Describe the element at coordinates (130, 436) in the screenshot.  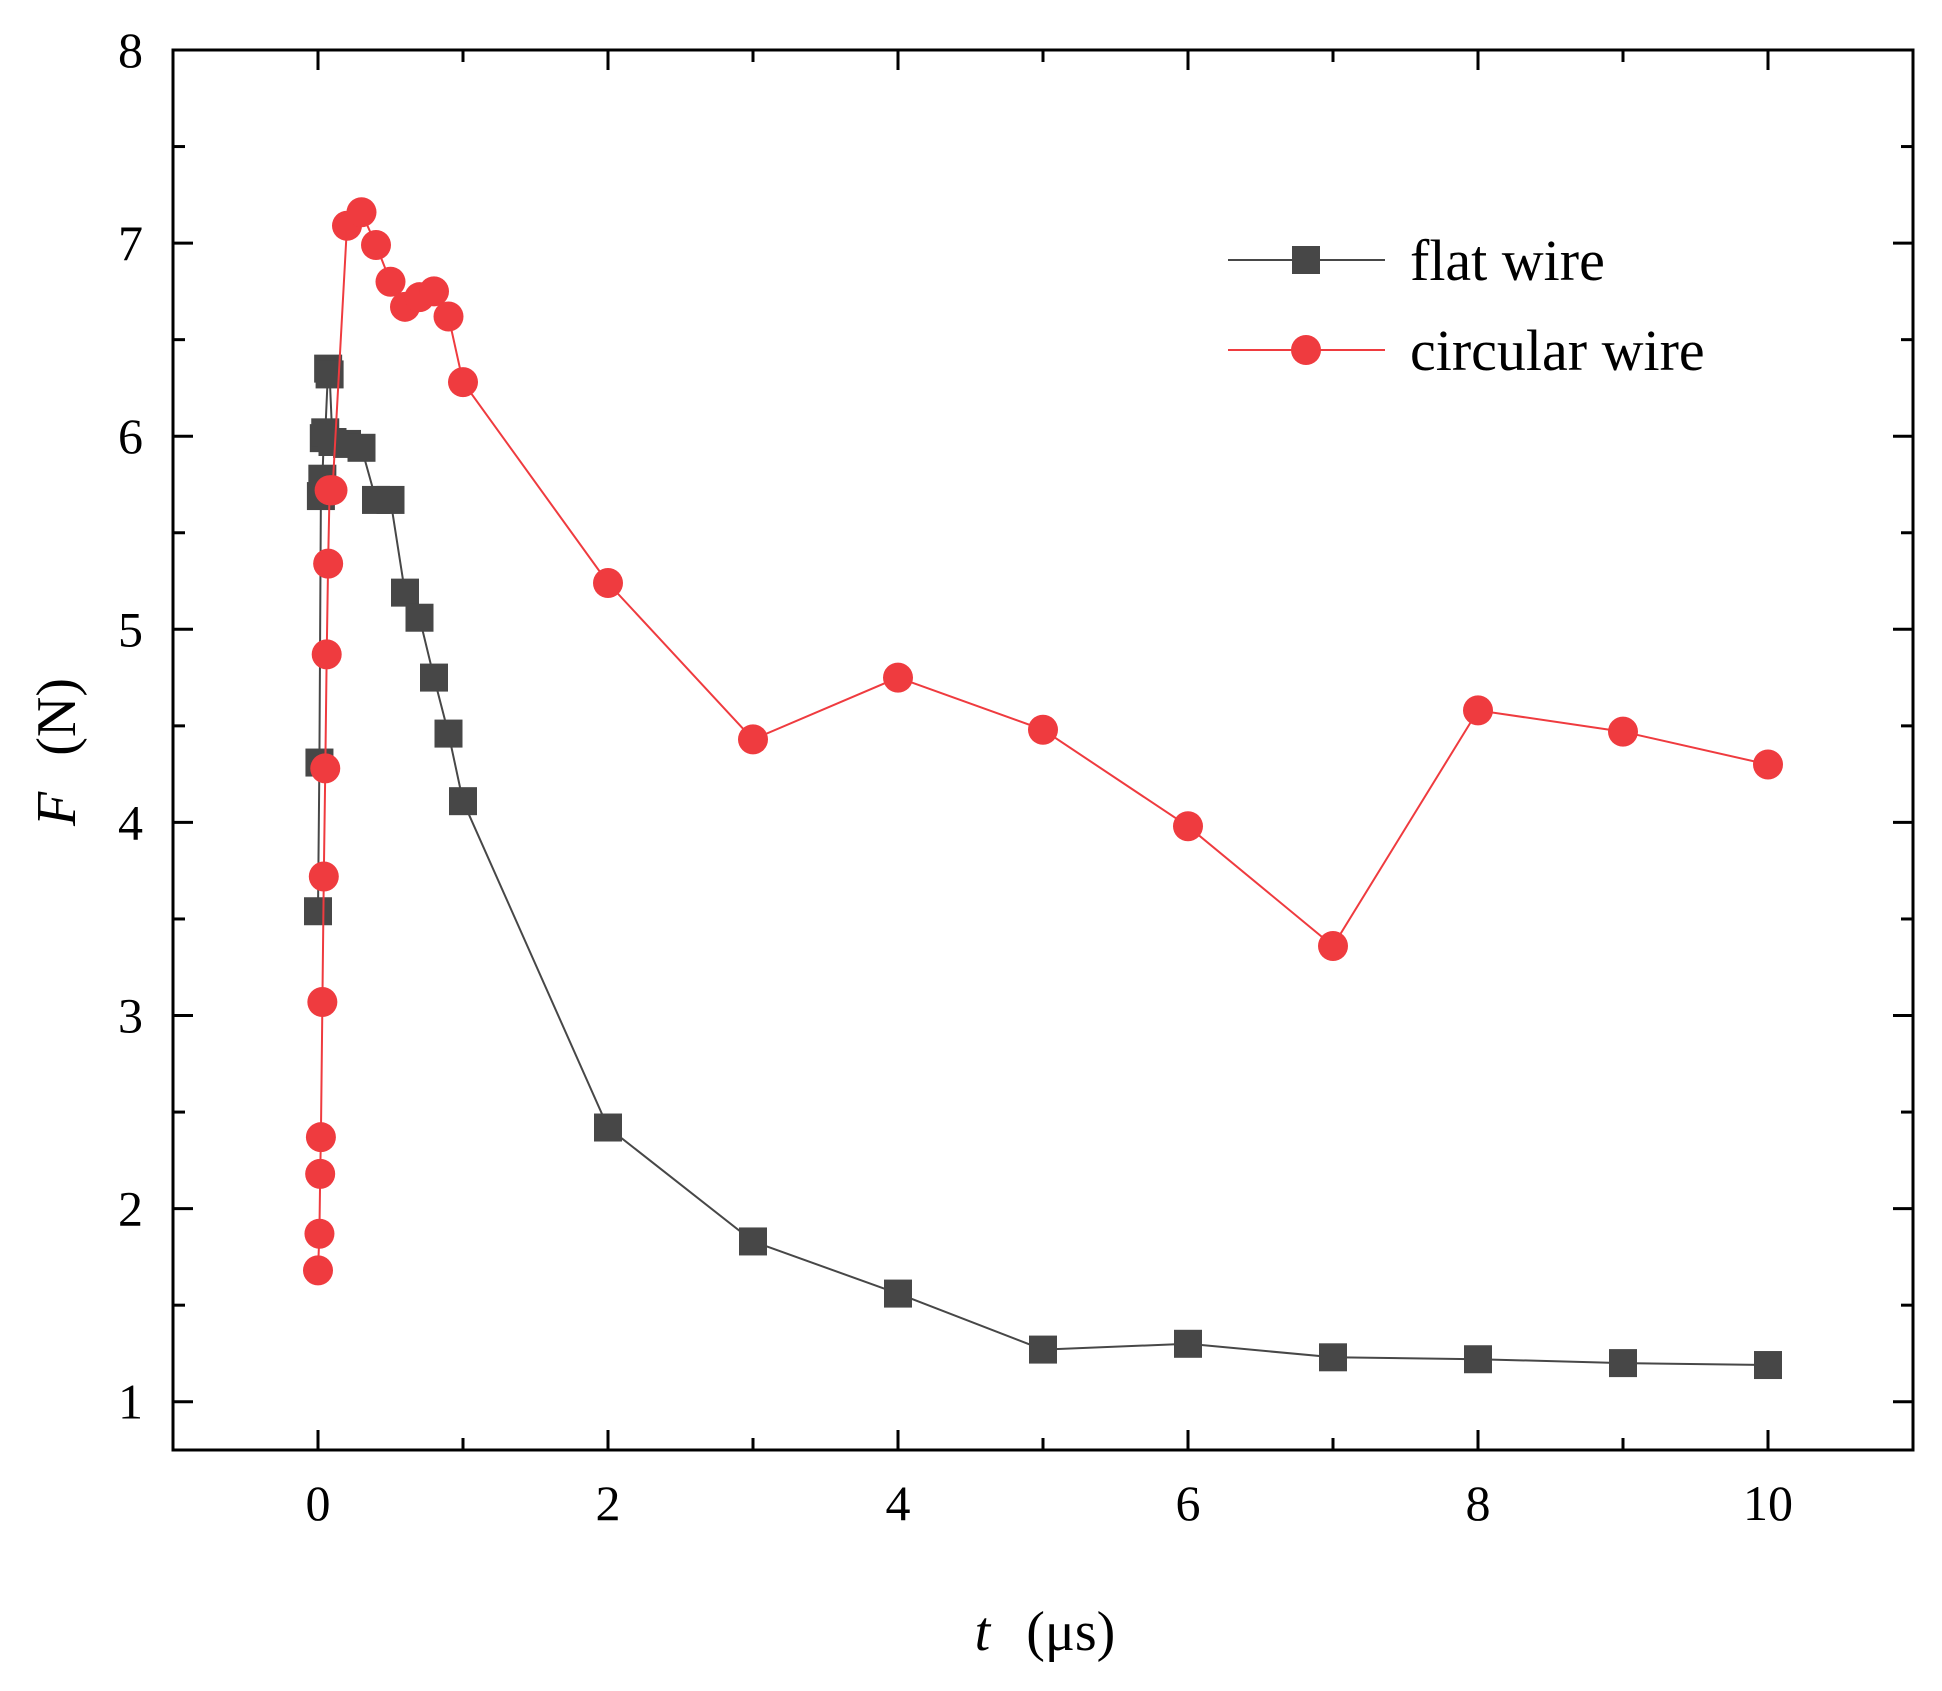
I see `y-tick-label: 6` at that location.